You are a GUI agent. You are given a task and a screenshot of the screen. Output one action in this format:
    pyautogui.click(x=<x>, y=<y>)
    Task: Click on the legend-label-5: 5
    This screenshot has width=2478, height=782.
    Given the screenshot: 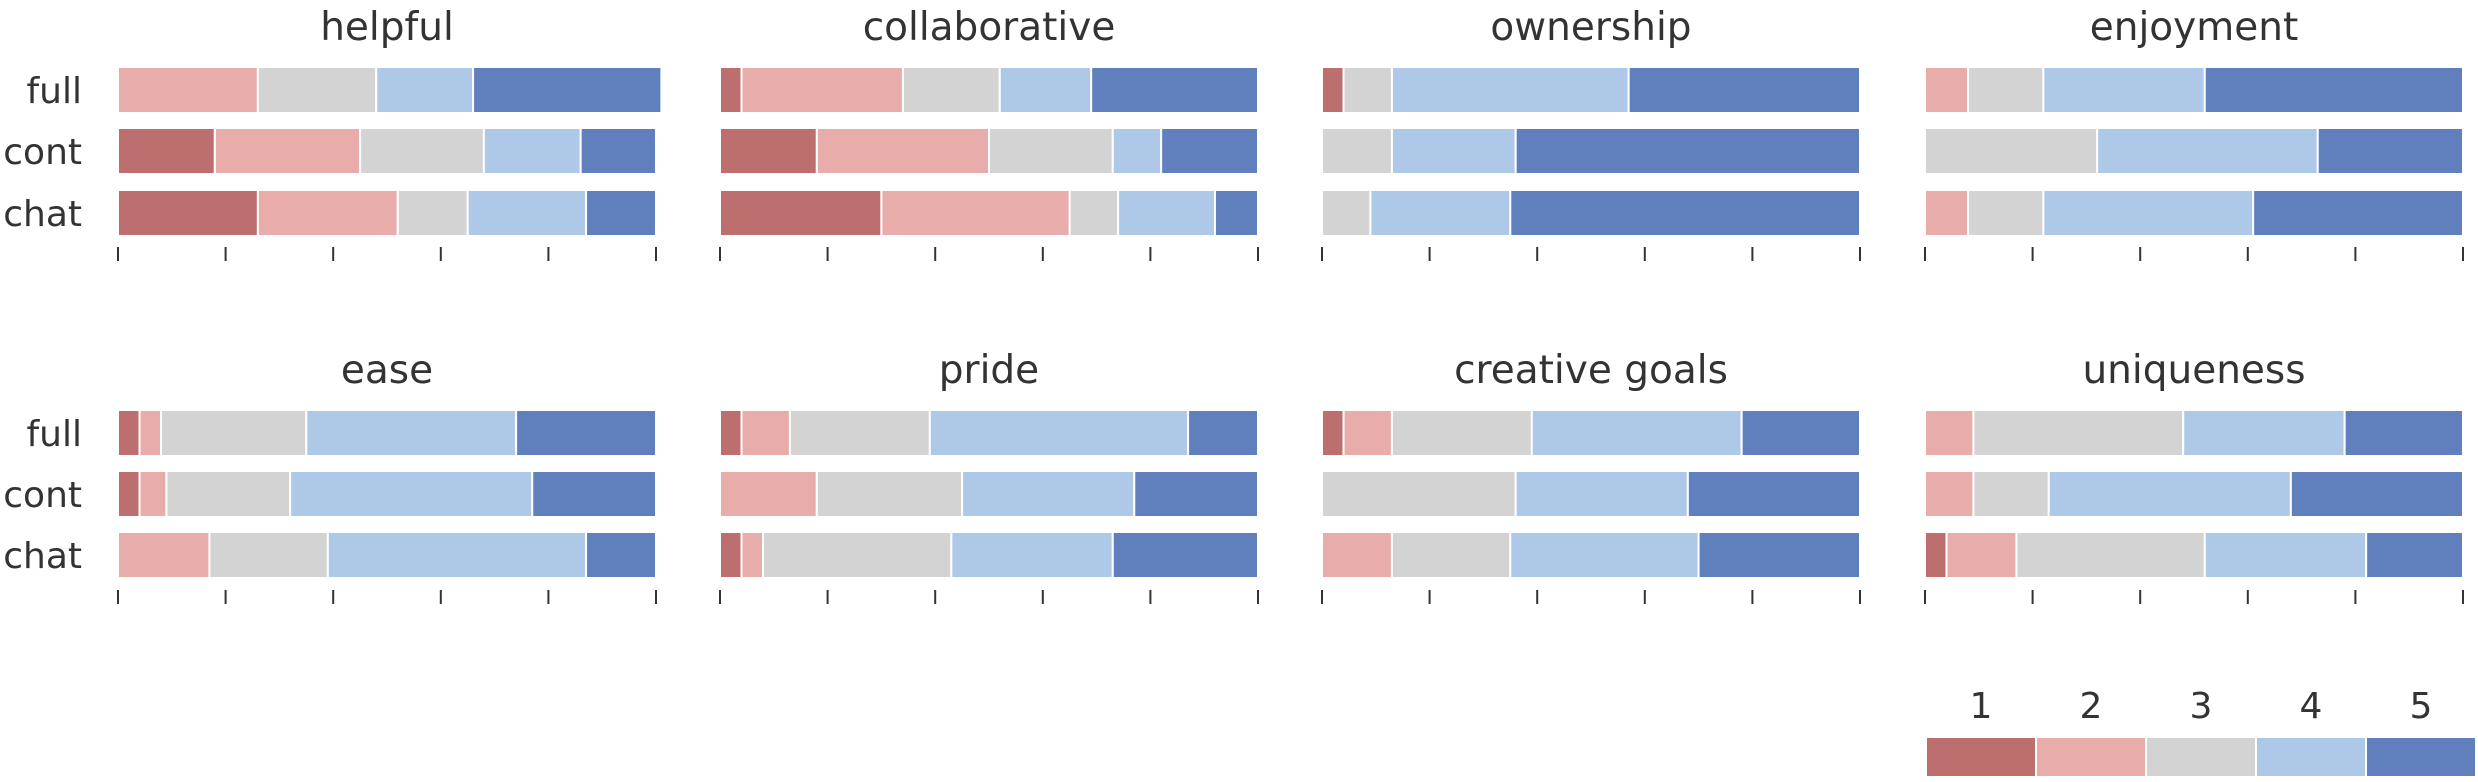 What is the action you would take?
    pyautogui.click(x=2421, y=706)
    